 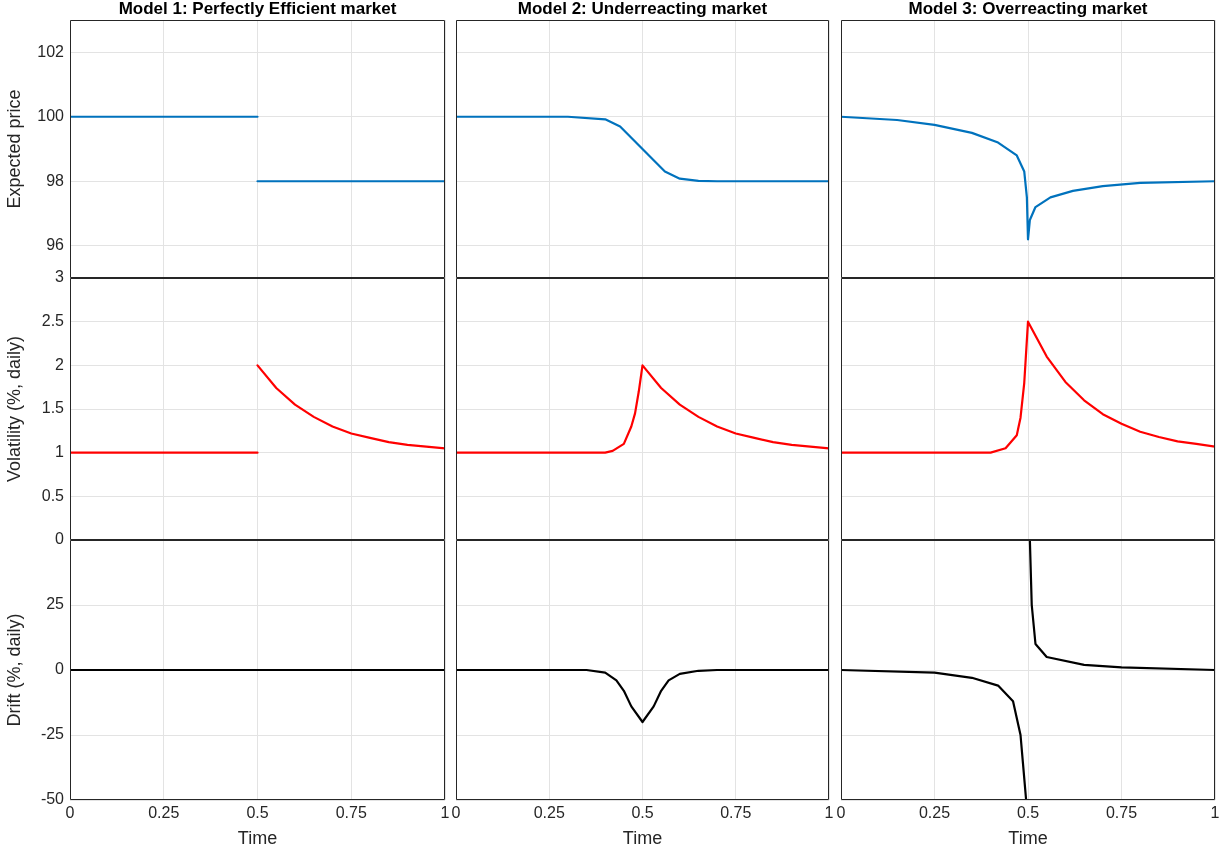 I want to click on y-tick-label: 1.5, so click(x=53, y=408).